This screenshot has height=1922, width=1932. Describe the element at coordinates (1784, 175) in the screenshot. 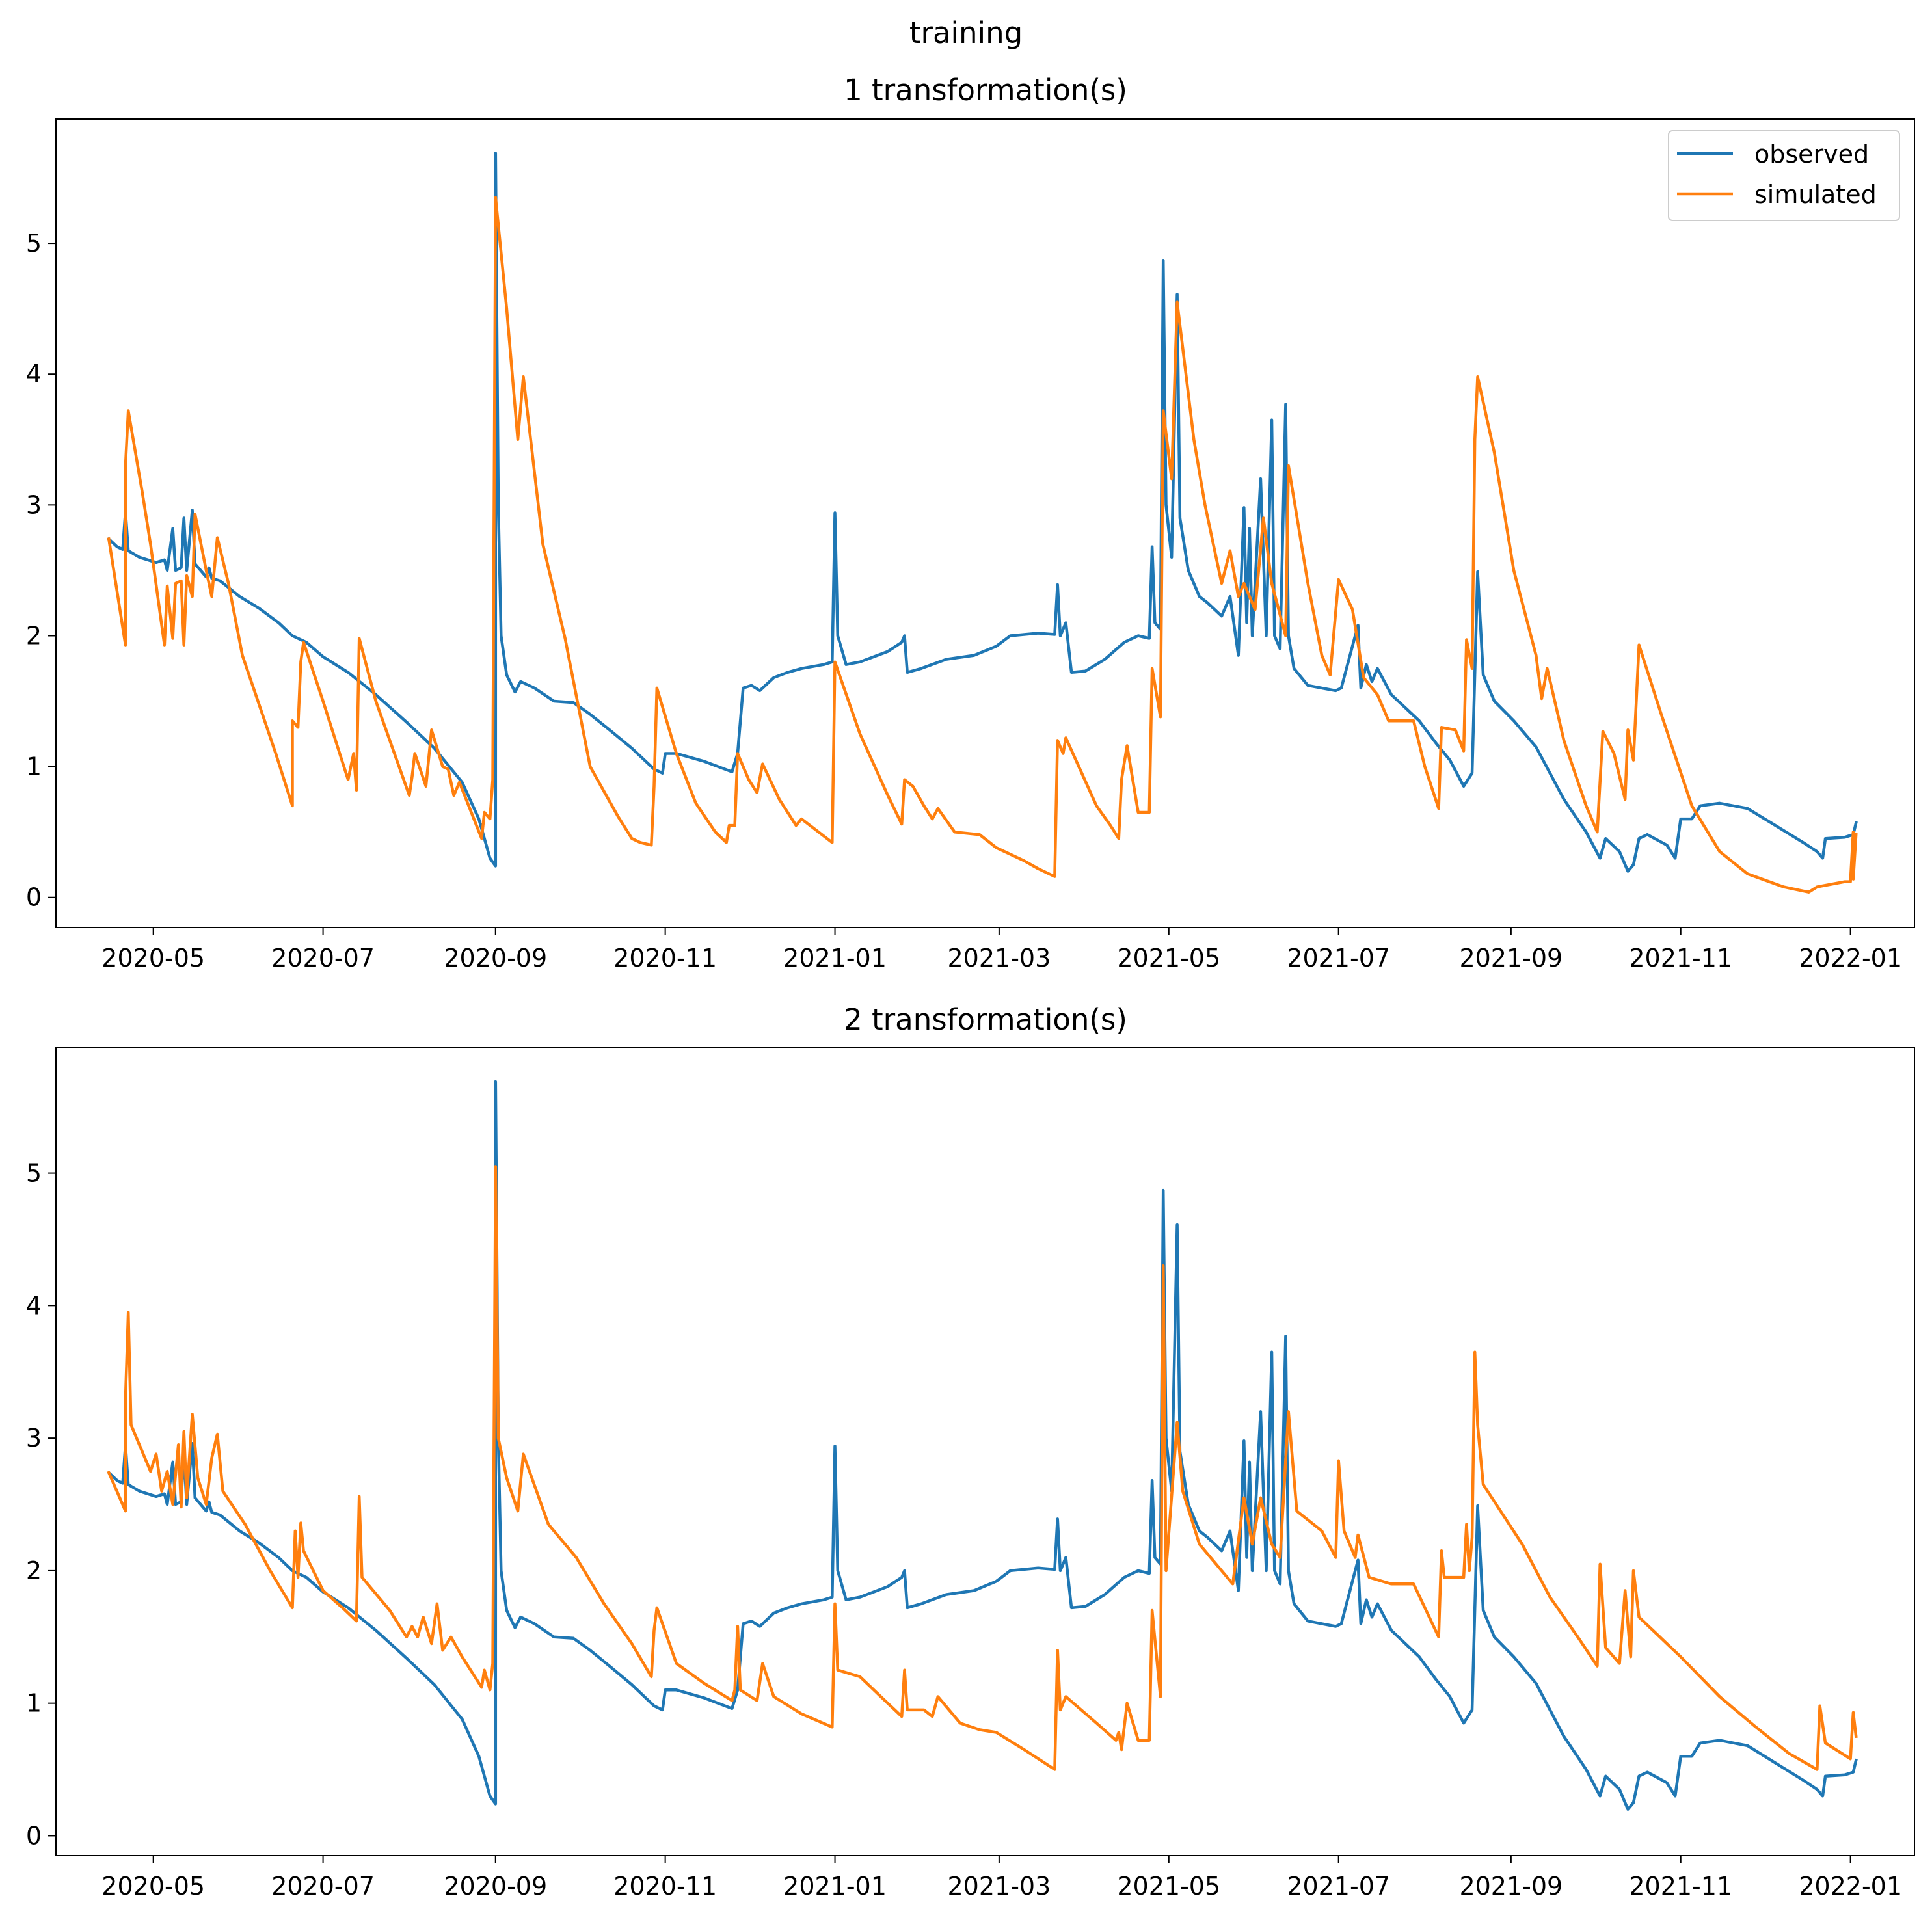

I see `subplot-1-legend: observed simulated` at that location.